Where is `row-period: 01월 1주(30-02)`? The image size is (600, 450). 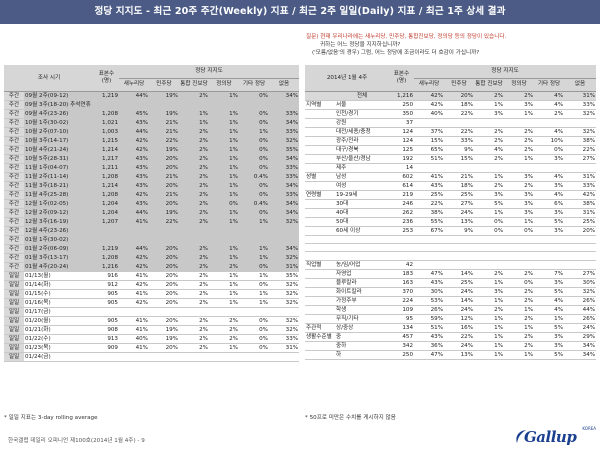
row-period: 01월 1주(30-02) is located at coordinates (59, 240).